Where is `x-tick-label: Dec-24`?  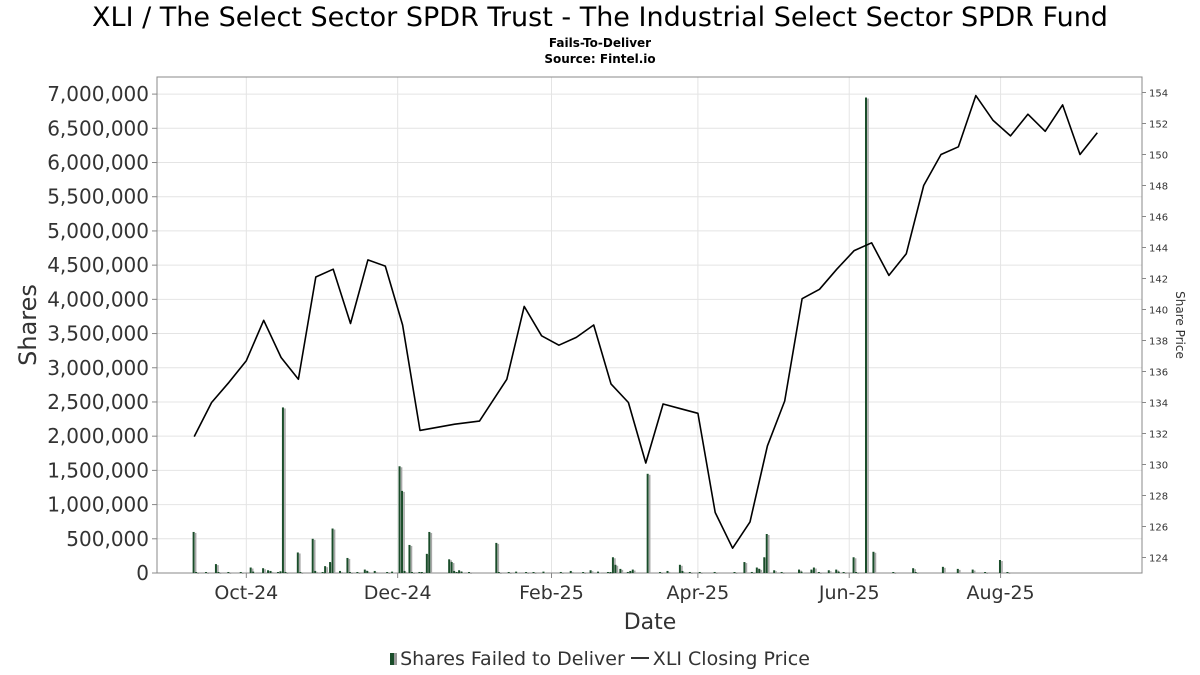 x-tick-label: Dec-24 is located at coordinates (398, 593).